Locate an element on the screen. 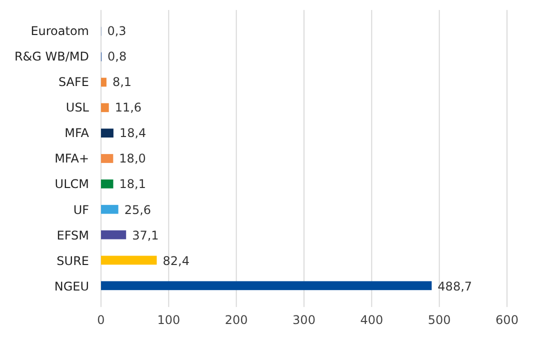 This screenshot has width=546, height=337. data-label: 18,0 is located at coordinates (132, 159).